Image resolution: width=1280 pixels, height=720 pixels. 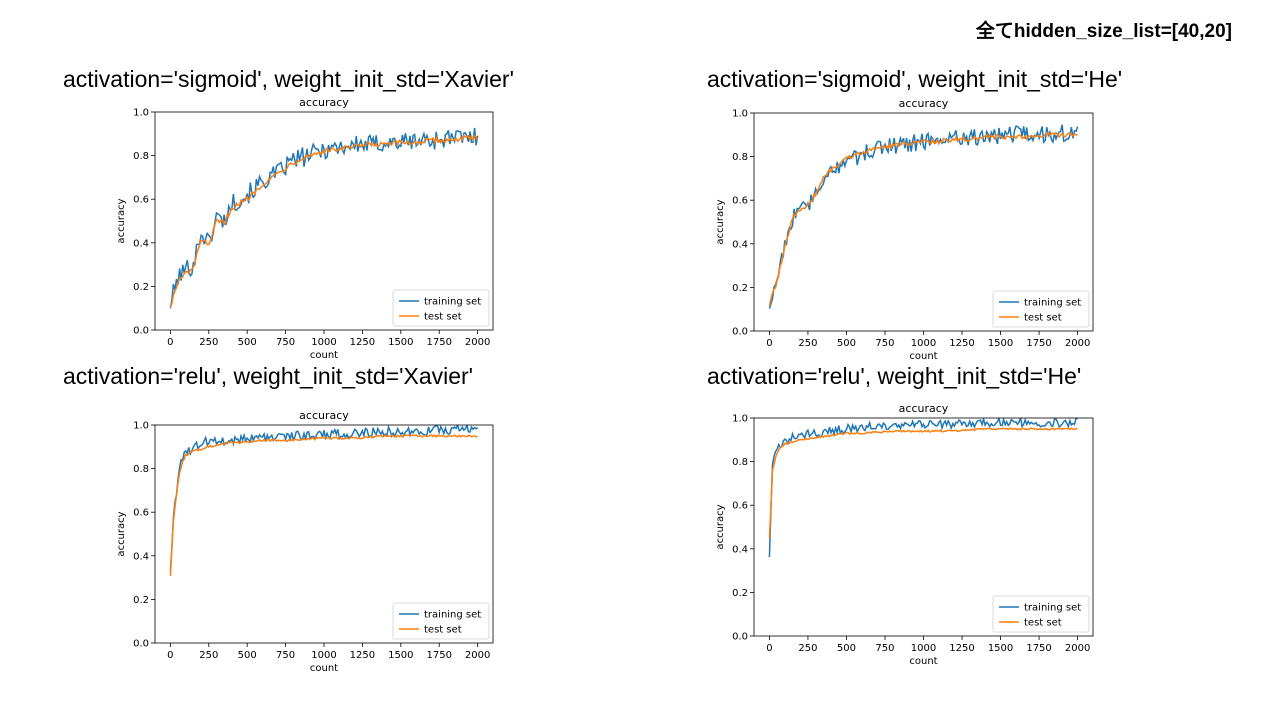 I want to click on panel-title: activation='relu', weight_init_std='He', so click(x=894, y=376).